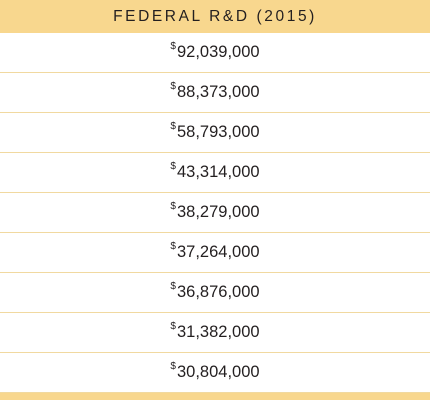  I want to click on table-row: $31,382,000, so click(215, 333).